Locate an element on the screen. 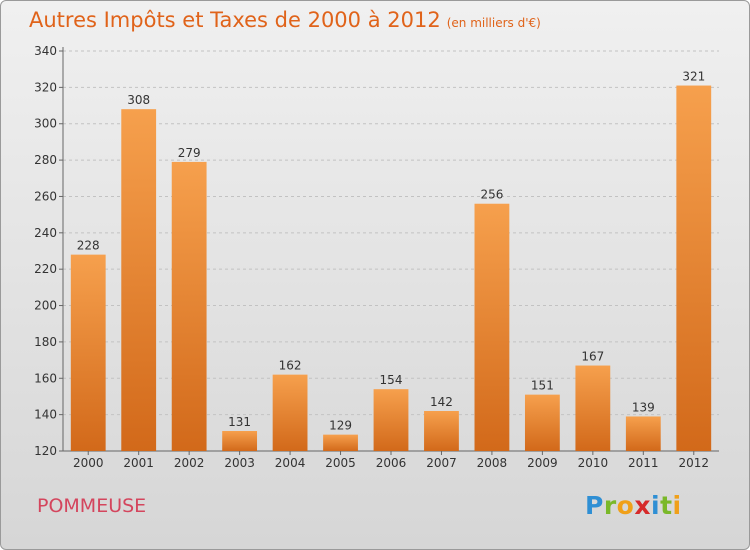 This screenshot has height=550, width=750. x-tick-label-2004: 2004 is located at coordinates (290, 463).